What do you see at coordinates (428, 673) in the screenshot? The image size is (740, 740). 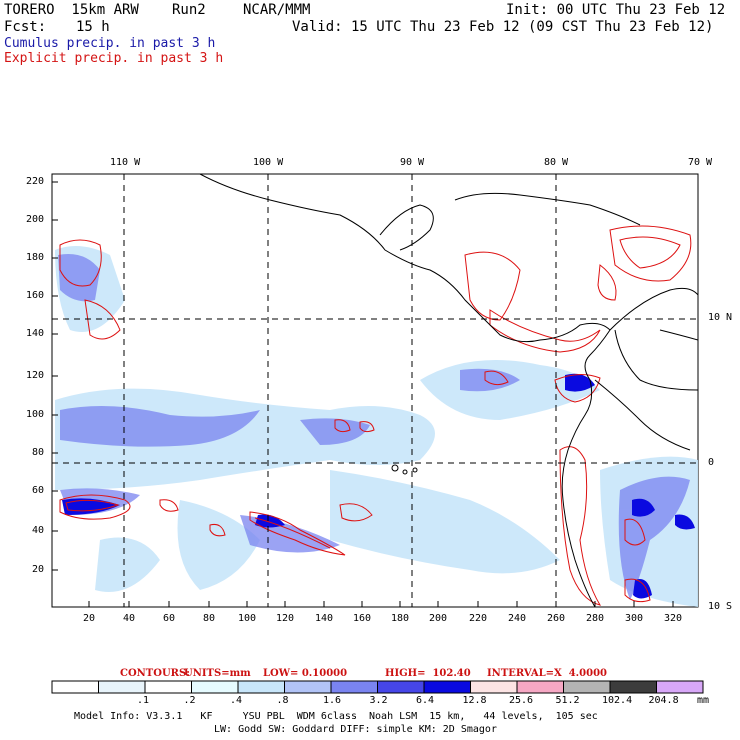 I see `high-label: HIGH= 102.40` at bounding box center [428, 673].